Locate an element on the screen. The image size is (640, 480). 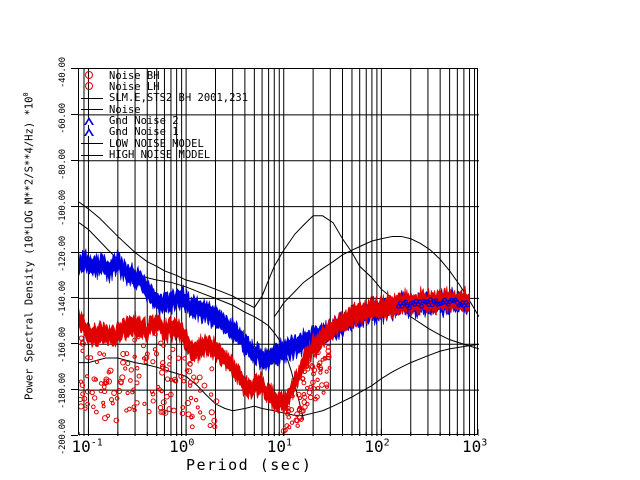
tail-markers is located at coordinates (433, 302).